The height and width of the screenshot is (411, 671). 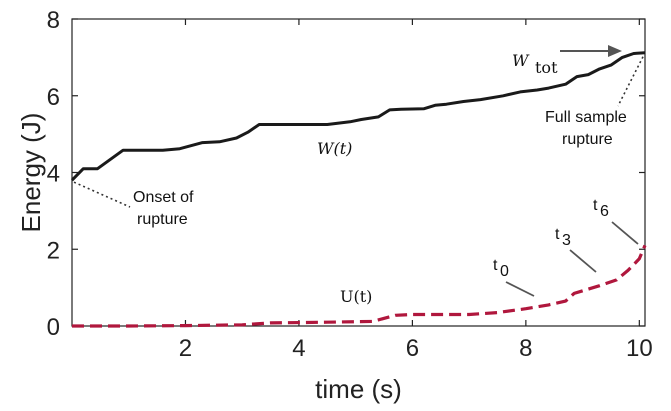 I want to click on y-tick-label: 8, so click(x=53, y=20).